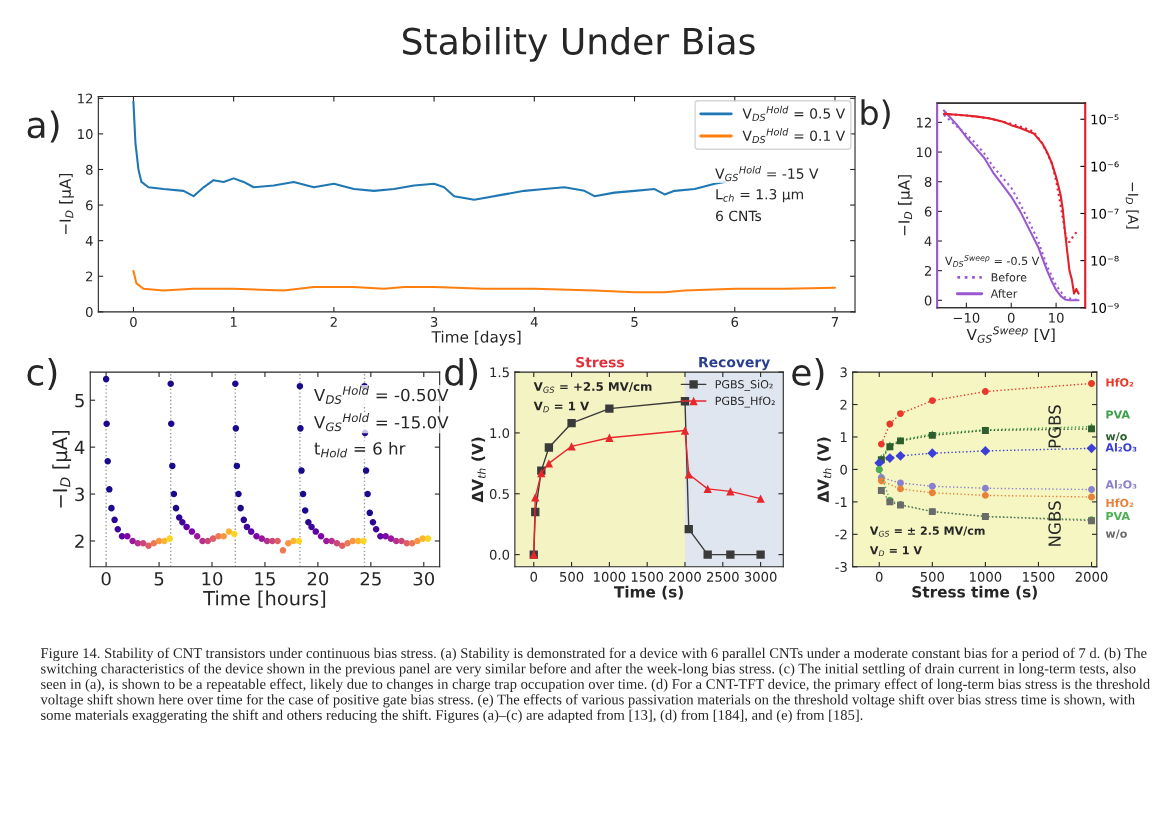 Image resolution: width=1157 pixels, height=825 pixels. Describe the element at coordinates (1105, 166) in the screenshot. I see `y2-tick-label: 10⁻⁶` at that location.